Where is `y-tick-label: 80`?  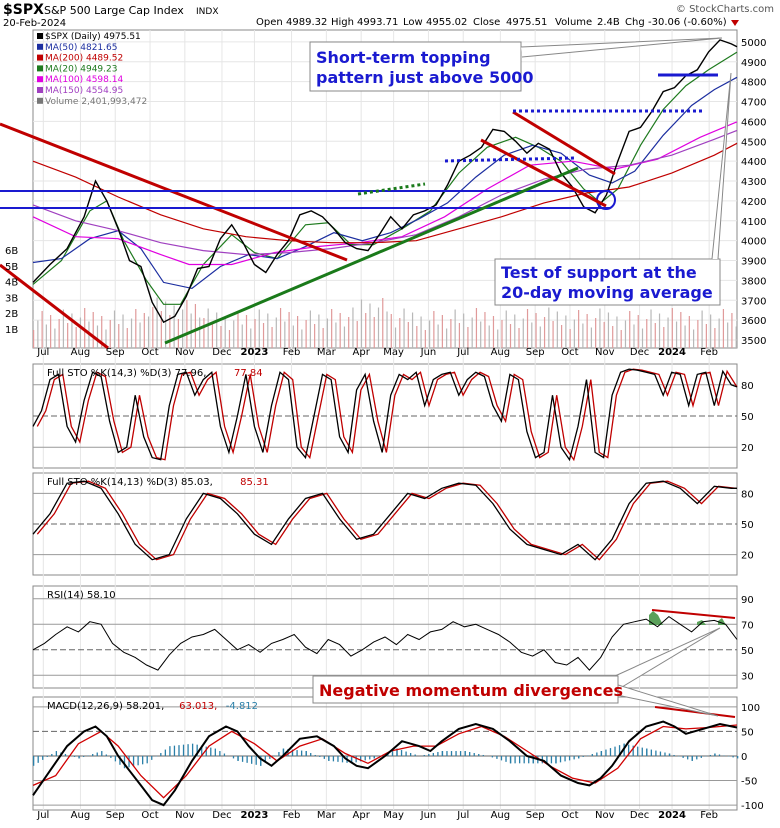
y-tick-label: 80 is located at coordinates (747, 386).